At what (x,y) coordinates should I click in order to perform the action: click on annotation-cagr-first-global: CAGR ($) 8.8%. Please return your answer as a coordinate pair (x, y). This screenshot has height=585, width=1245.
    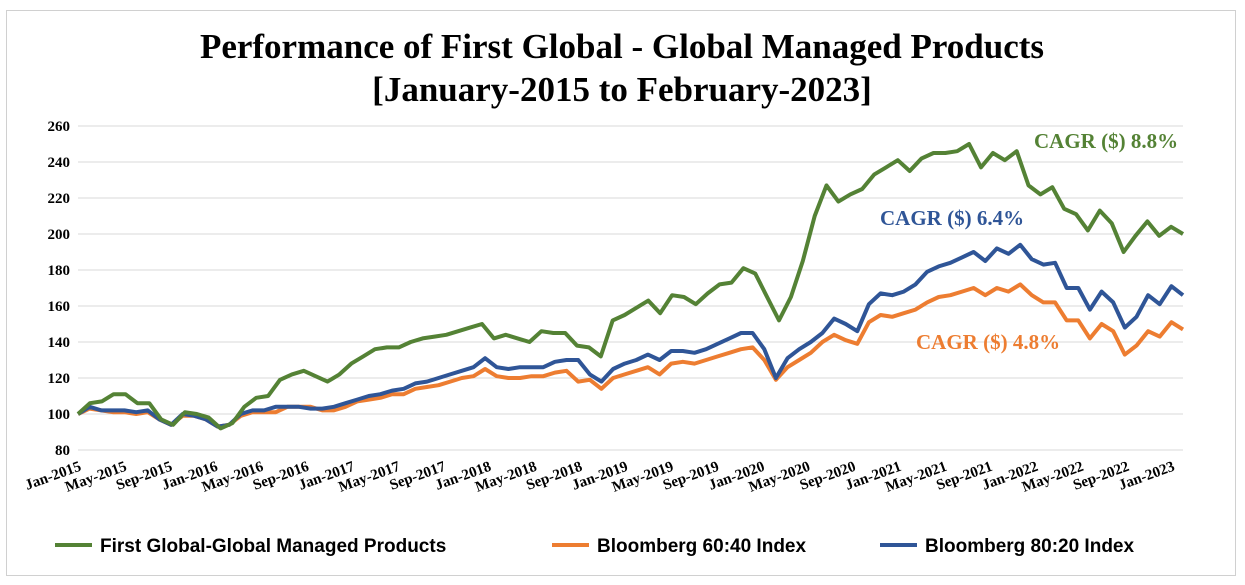
    Looking at the image, I should click on (1106, 141).